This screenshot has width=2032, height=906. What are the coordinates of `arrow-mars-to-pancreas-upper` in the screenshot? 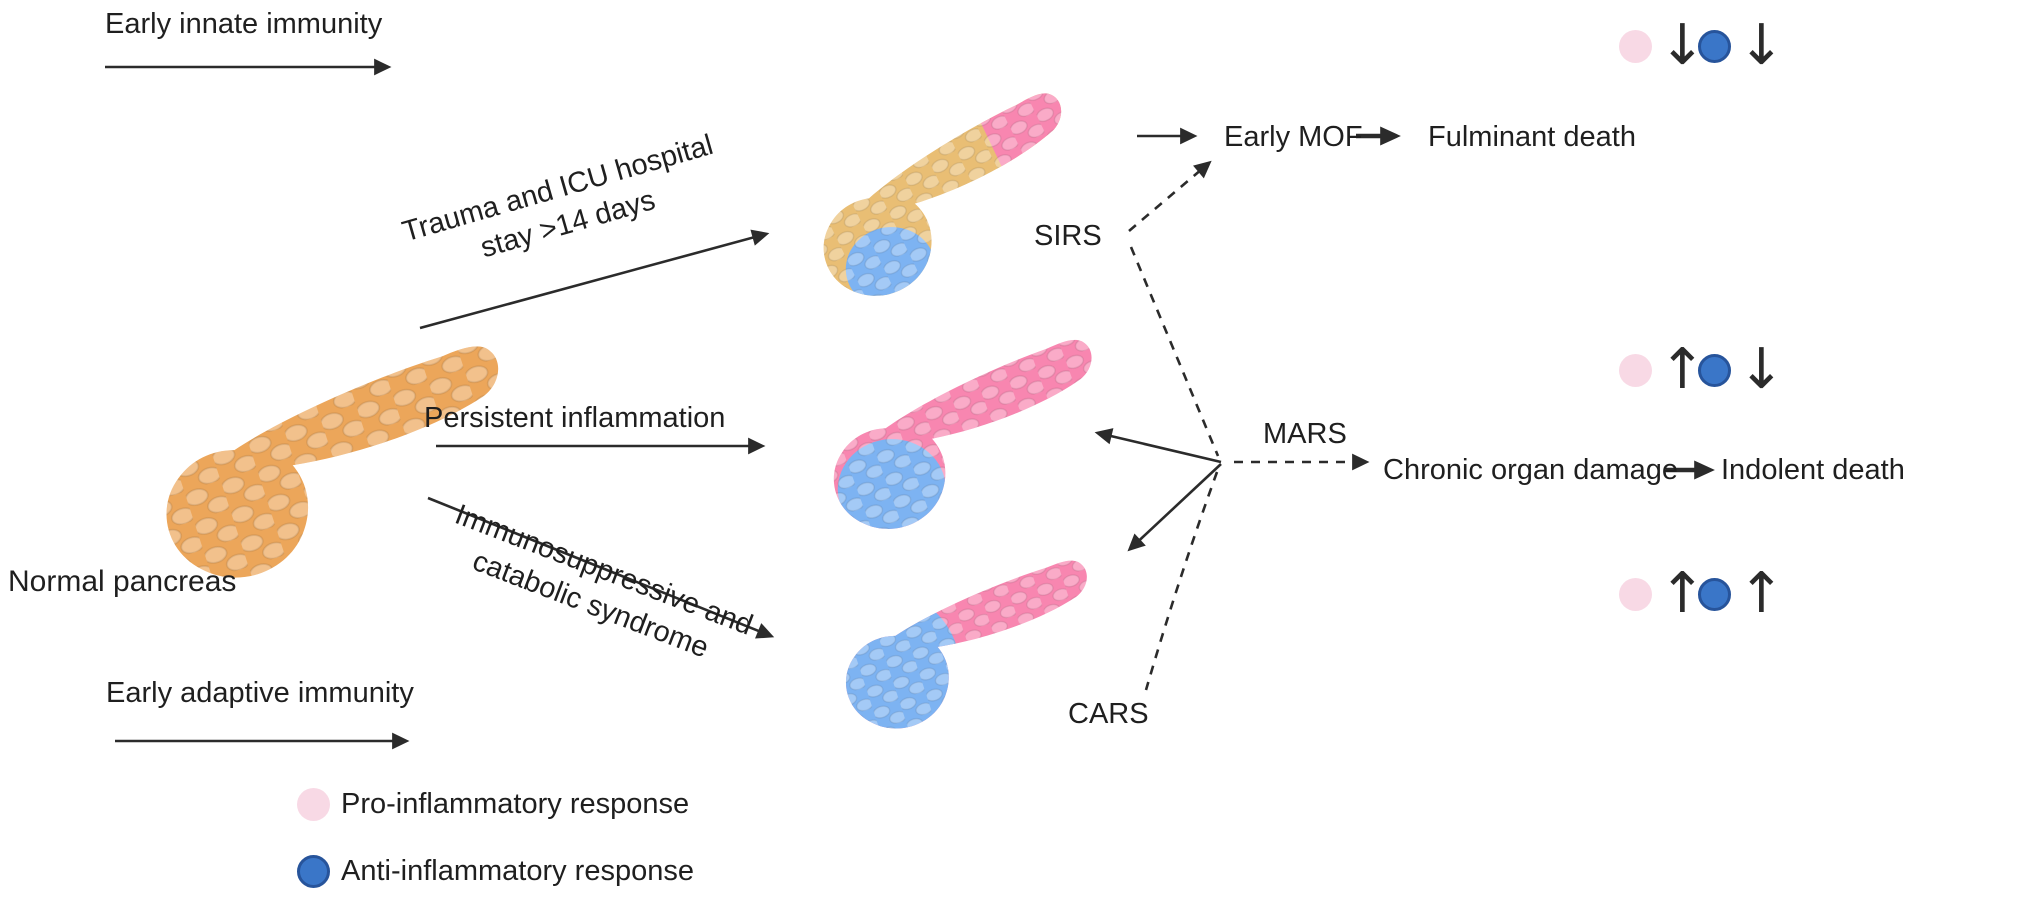 It's located at (1158, 446).